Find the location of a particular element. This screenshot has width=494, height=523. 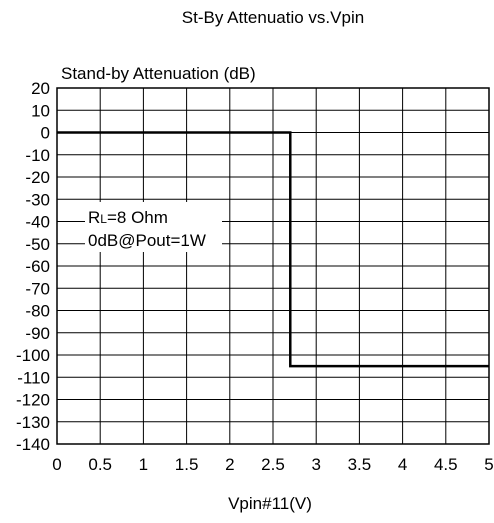

x-tick-label: 3 is located at coordinates (315, 464).